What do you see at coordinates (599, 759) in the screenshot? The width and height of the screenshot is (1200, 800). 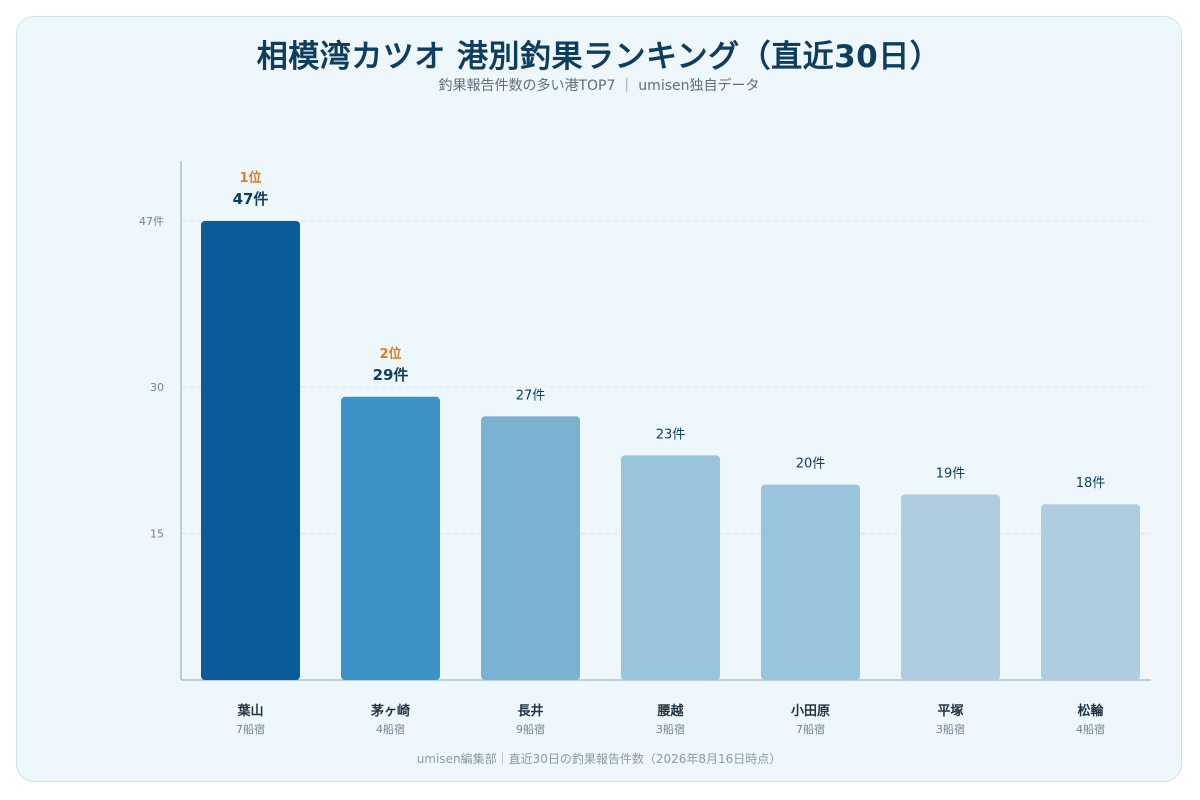 I see `source-note: umisen編集部｜直近30日の釣果報告件数（2026年8月16日時点）` at bounding box center [599, 759].